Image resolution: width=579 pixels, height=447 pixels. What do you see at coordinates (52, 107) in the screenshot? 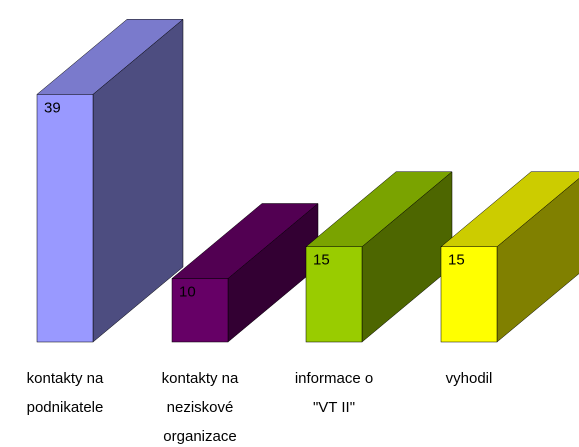
I see `data-label: 39` at bounding box center [52, 107].